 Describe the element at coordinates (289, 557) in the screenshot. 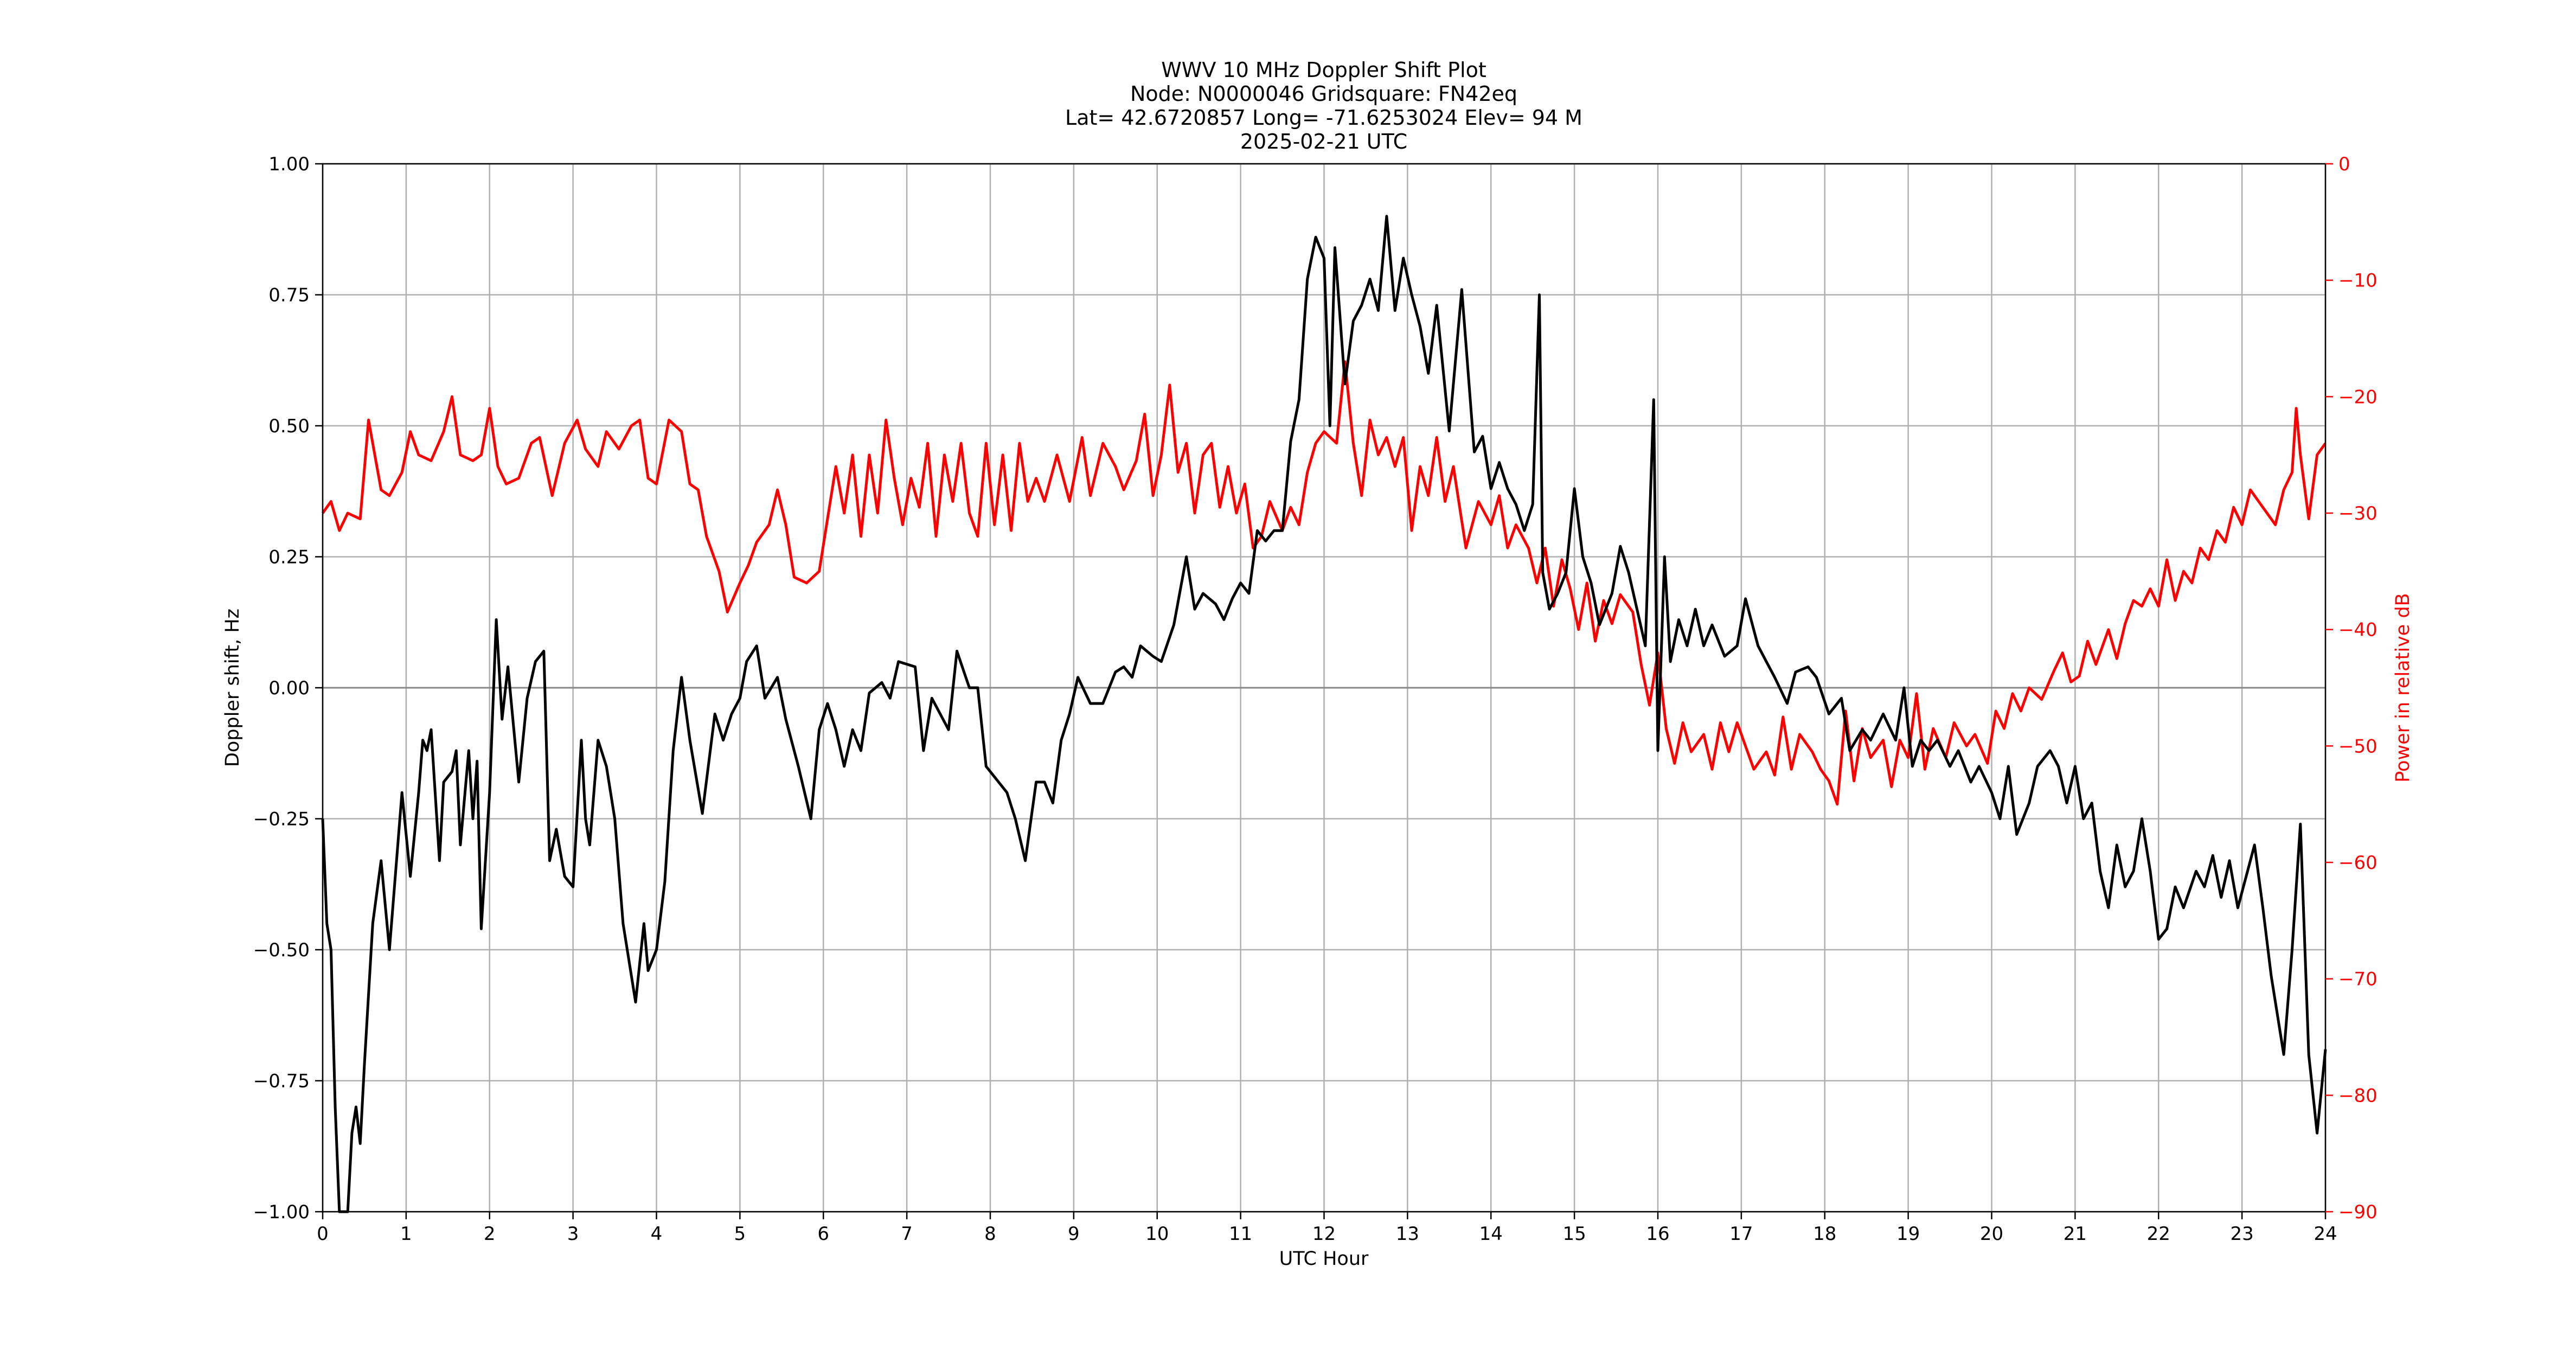

I see `left-y-tick-label: 0.25` at that location.